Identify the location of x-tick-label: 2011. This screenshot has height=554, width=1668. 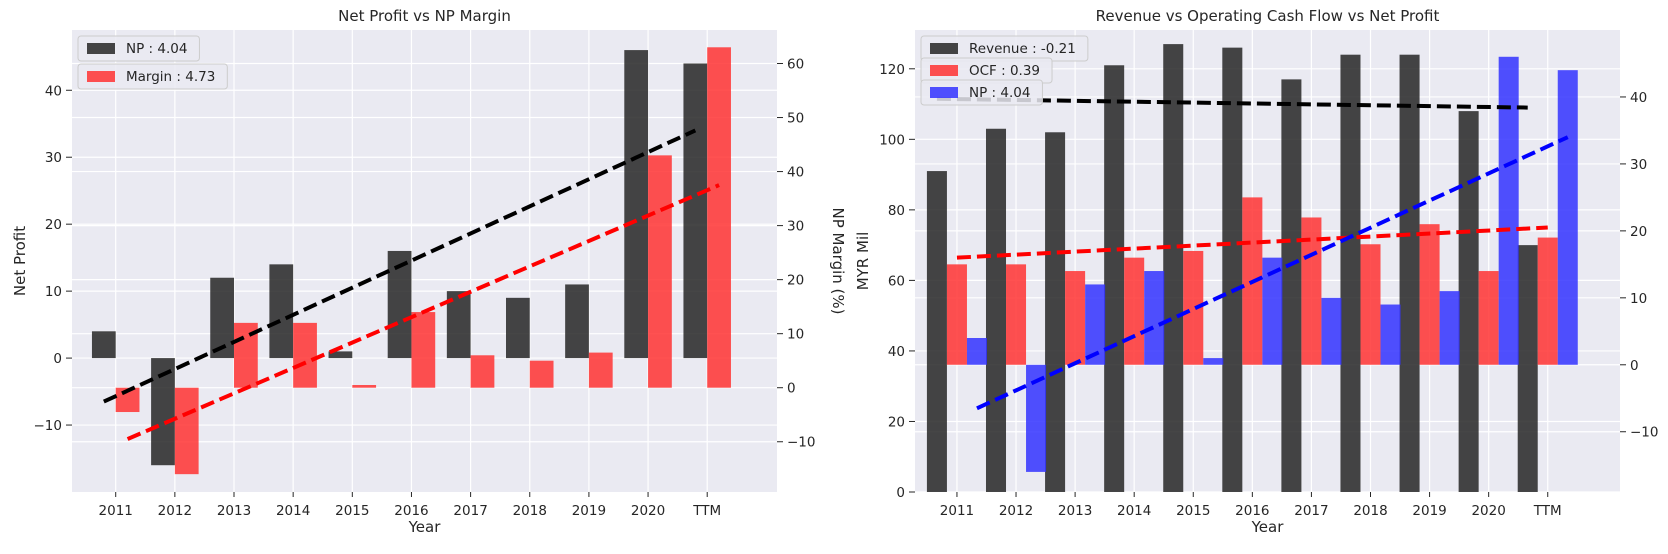
(957, 511).